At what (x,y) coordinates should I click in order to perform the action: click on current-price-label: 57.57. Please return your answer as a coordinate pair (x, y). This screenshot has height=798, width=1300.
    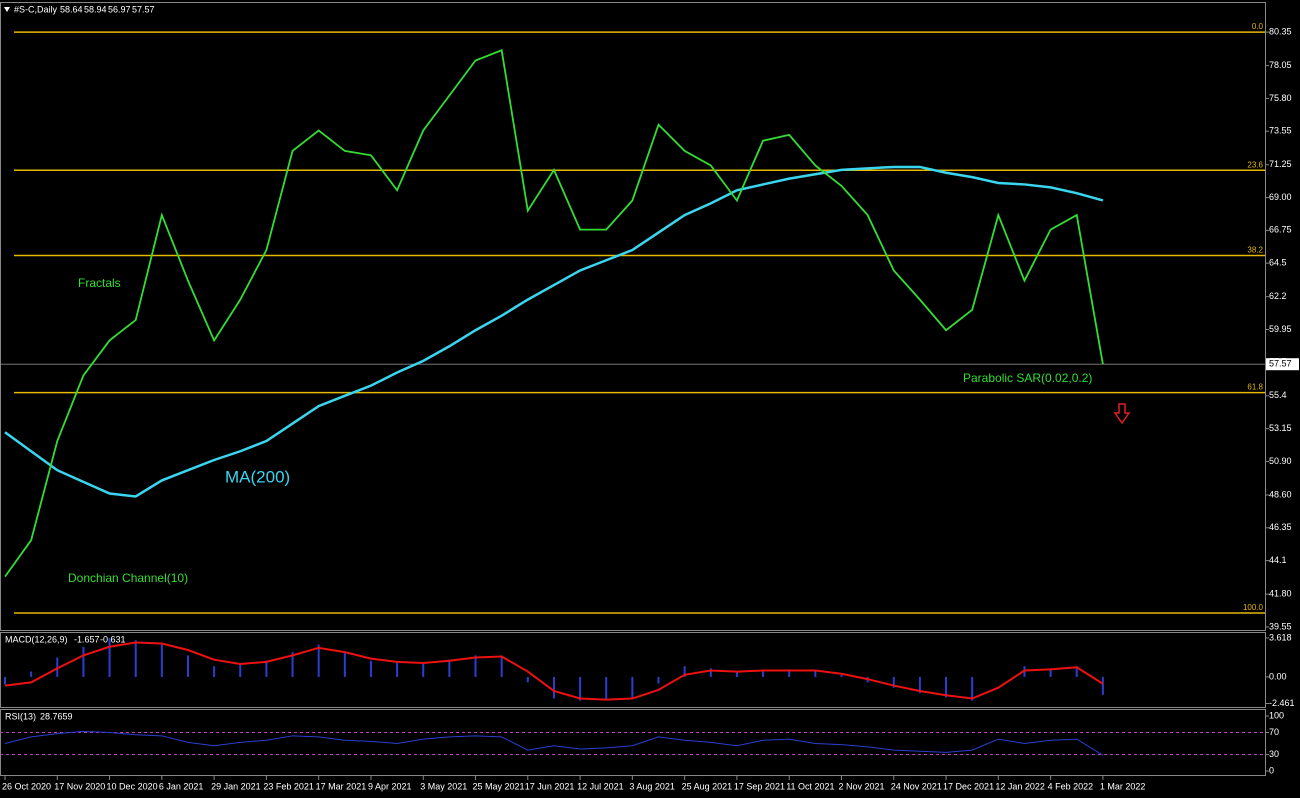
    Looking at the image, I should click on (1280, 364).